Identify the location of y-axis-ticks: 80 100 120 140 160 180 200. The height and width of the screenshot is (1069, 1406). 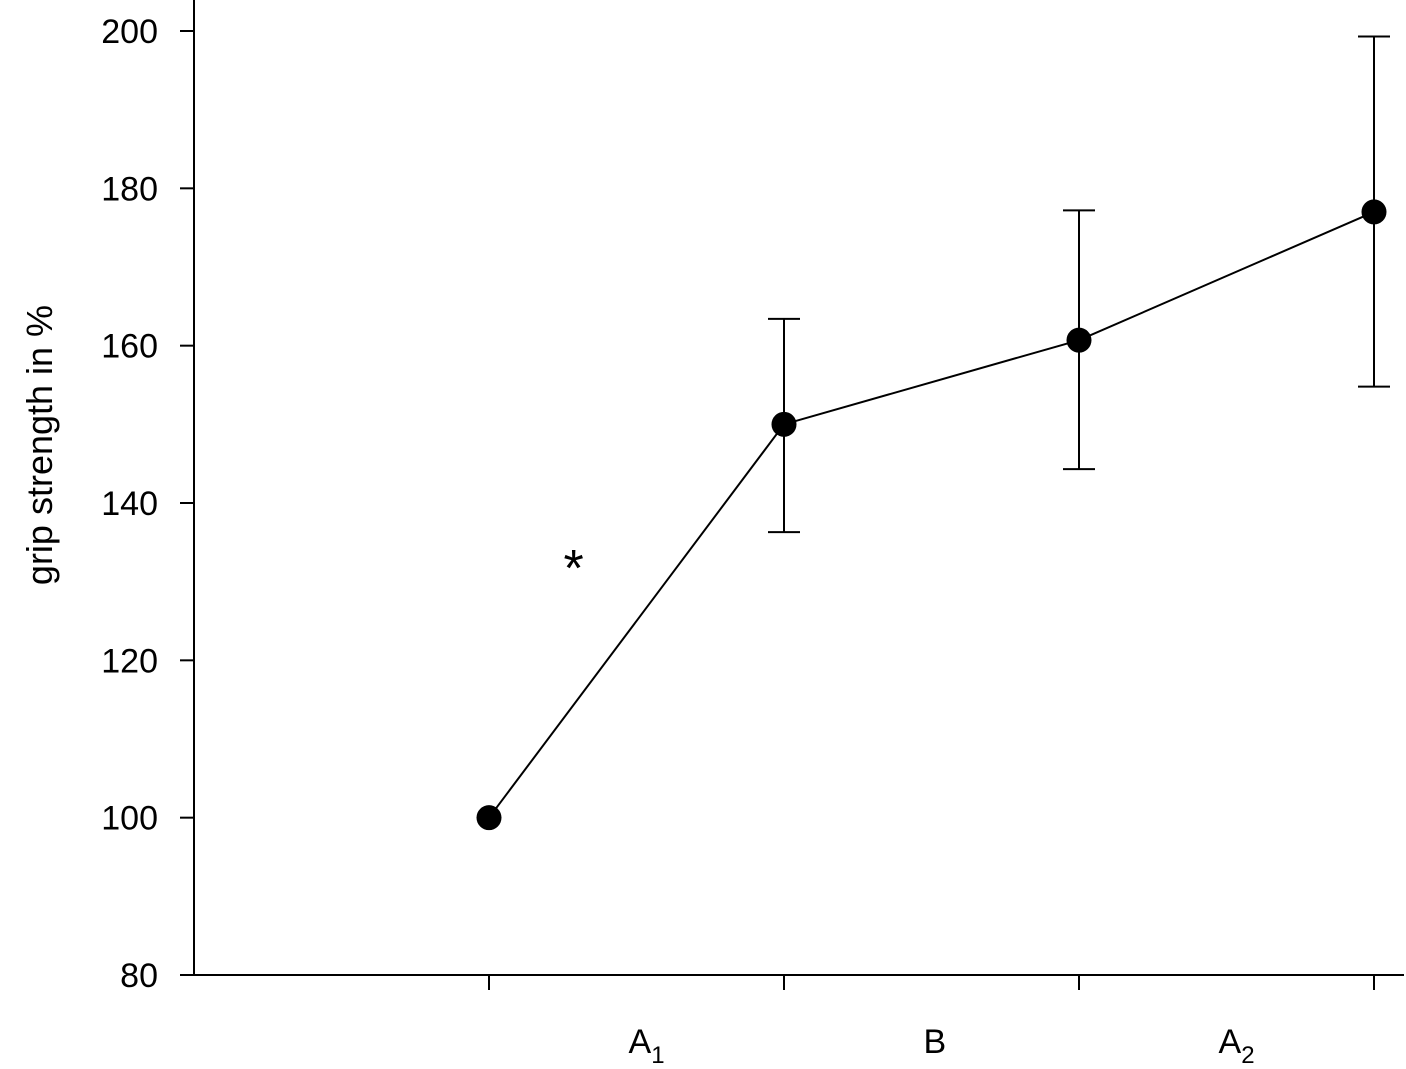
(147, 504).